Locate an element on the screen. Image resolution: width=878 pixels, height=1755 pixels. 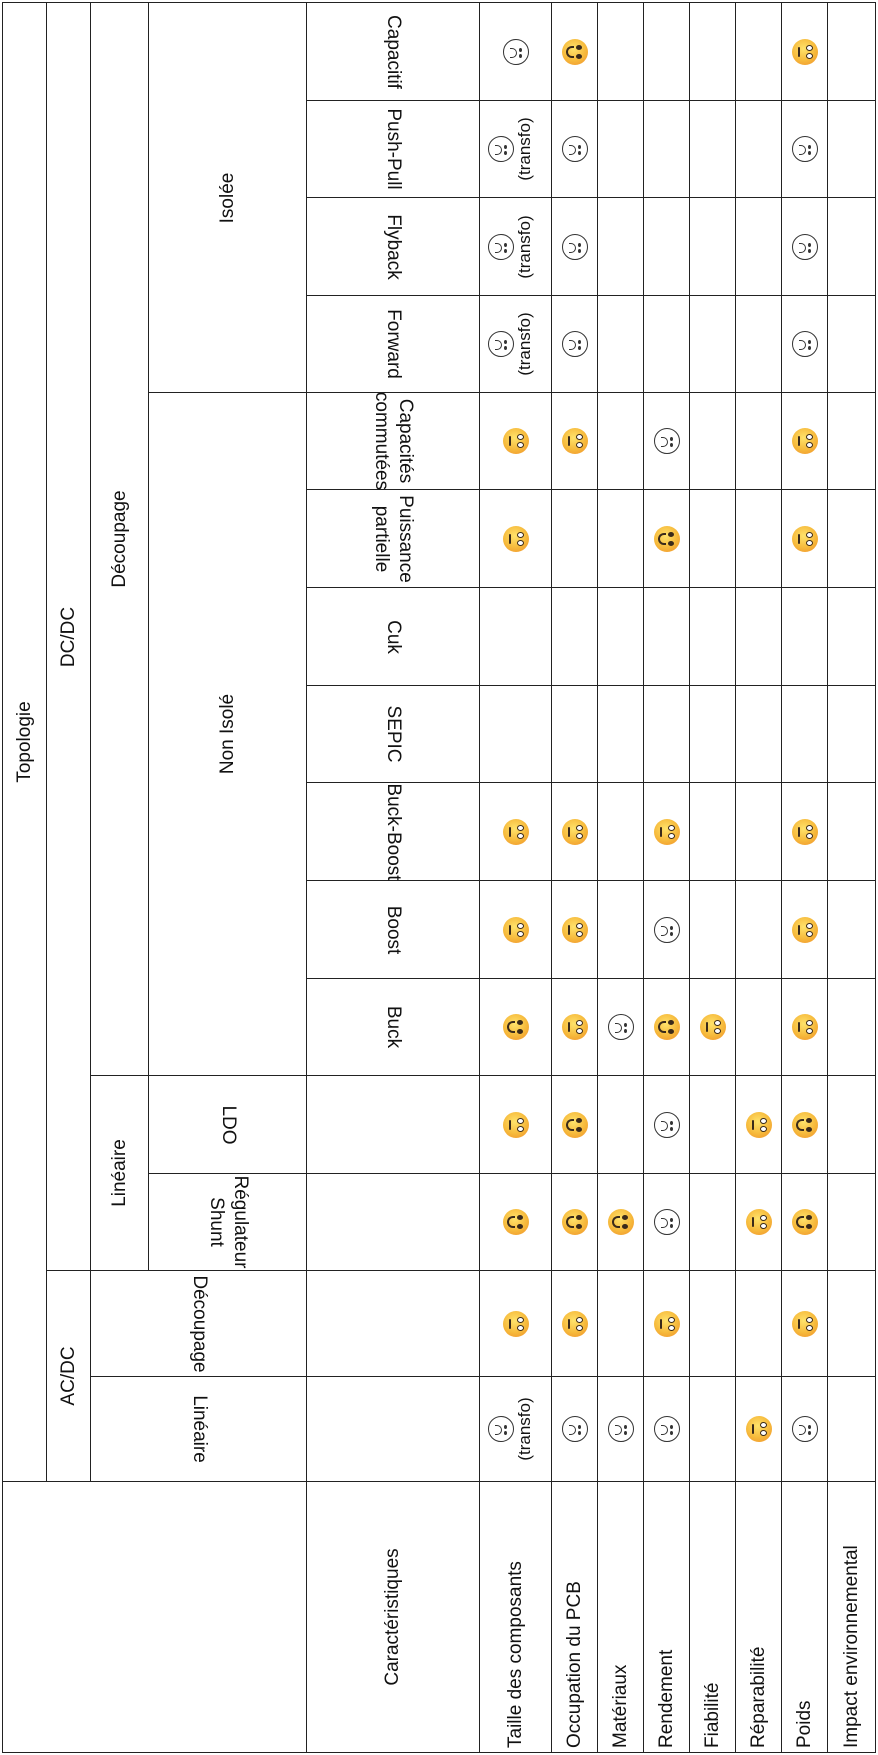
col-header-puissance-partielle: Puissance partielle is located at coordinates (393, 538).